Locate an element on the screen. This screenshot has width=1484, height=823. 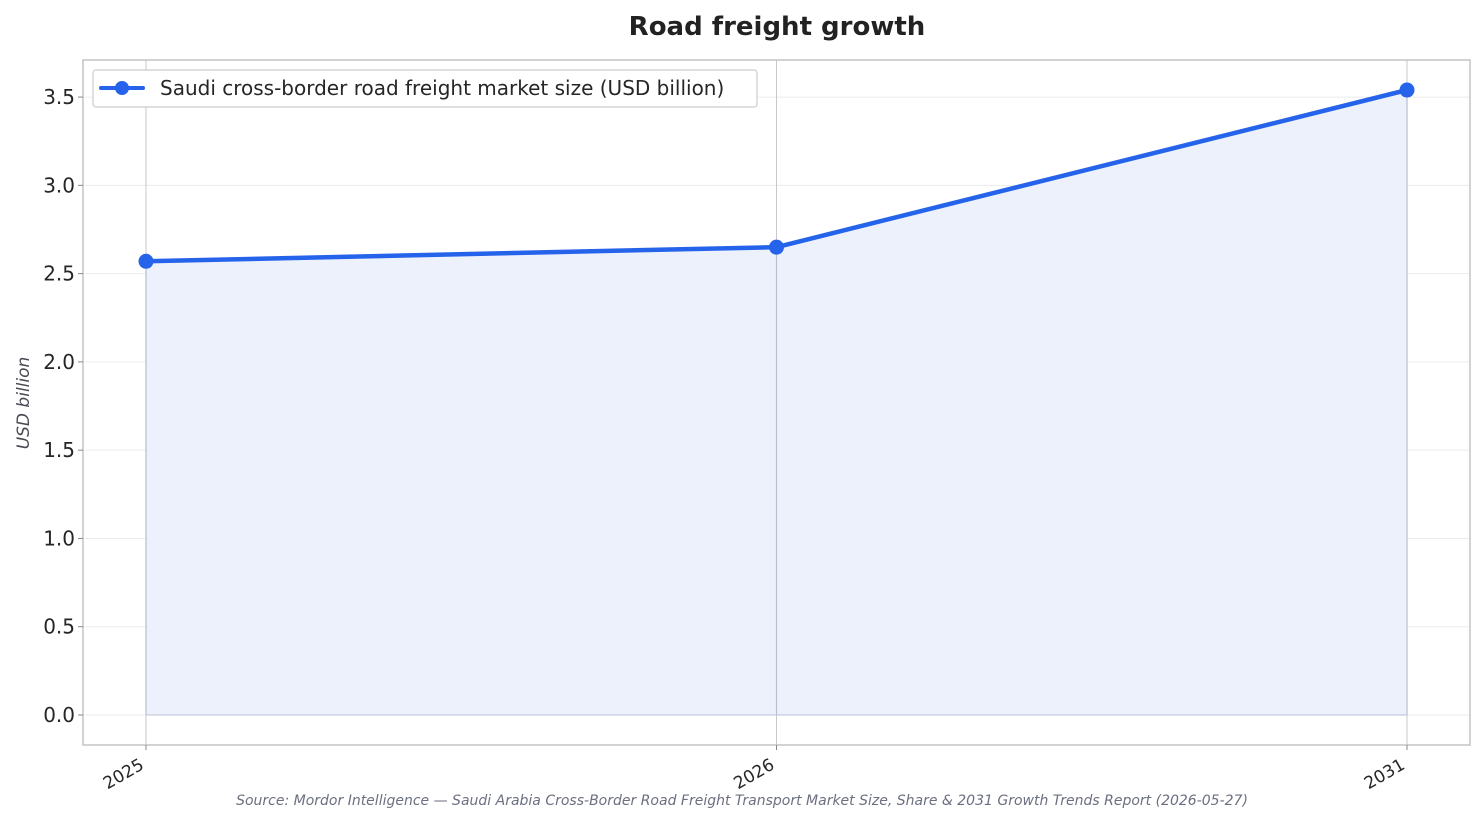
legend-box is located at coordinates (425, 88).